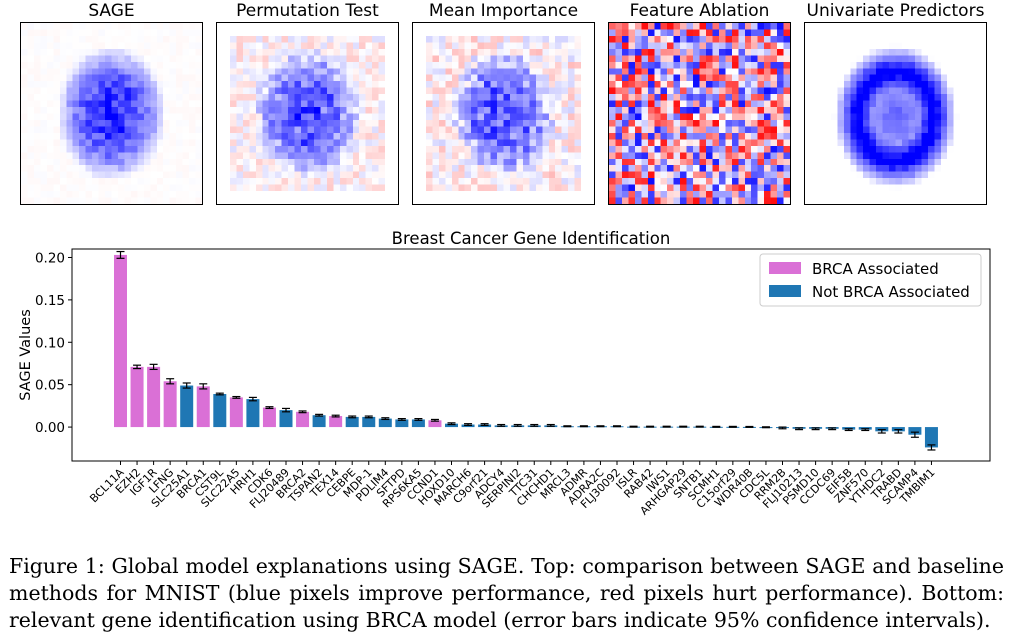  What do you see at coordinates (50, 258) in the screenshot?
I see `y-tick-label: 0.20` at bounding box center [50, 258].